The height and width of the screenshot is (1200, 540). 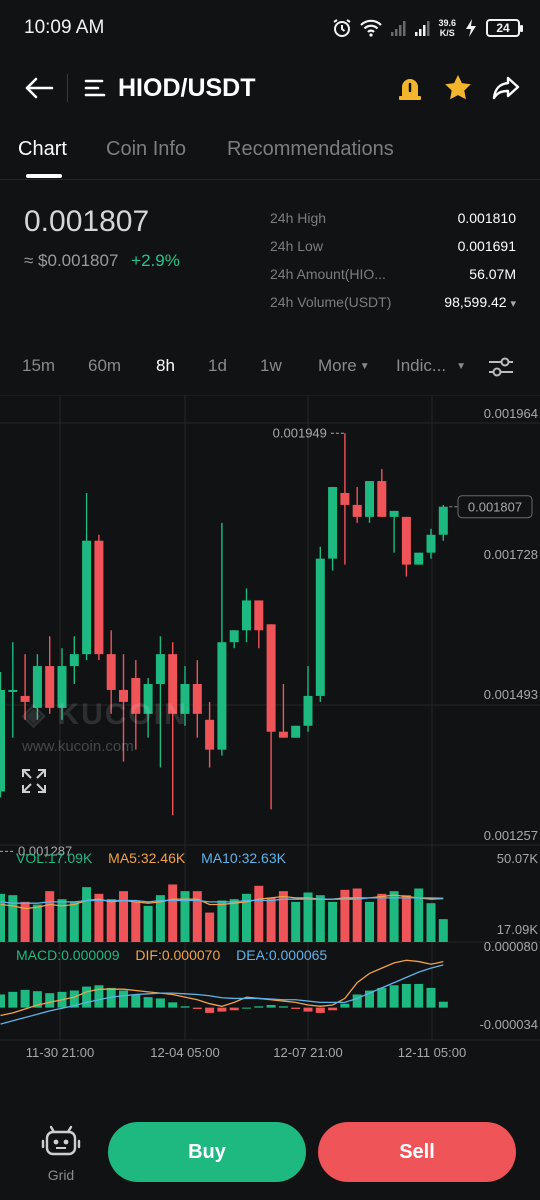 I want to click on sell-button: Sell, so click(x=417, y=1152).